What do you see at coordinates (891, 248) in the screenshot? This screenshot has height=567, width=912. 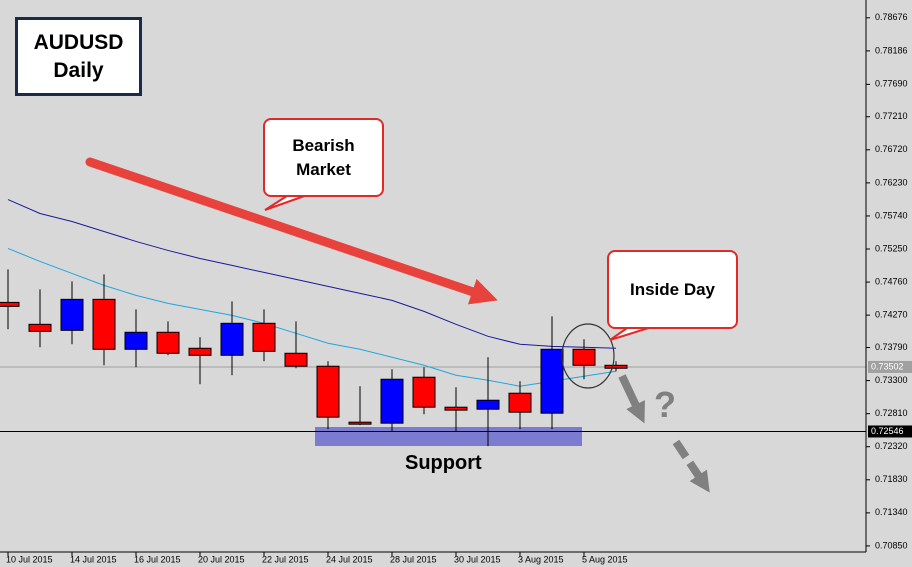 I see `y-tick-label: 0.75250` at bounding box center [891, 248].